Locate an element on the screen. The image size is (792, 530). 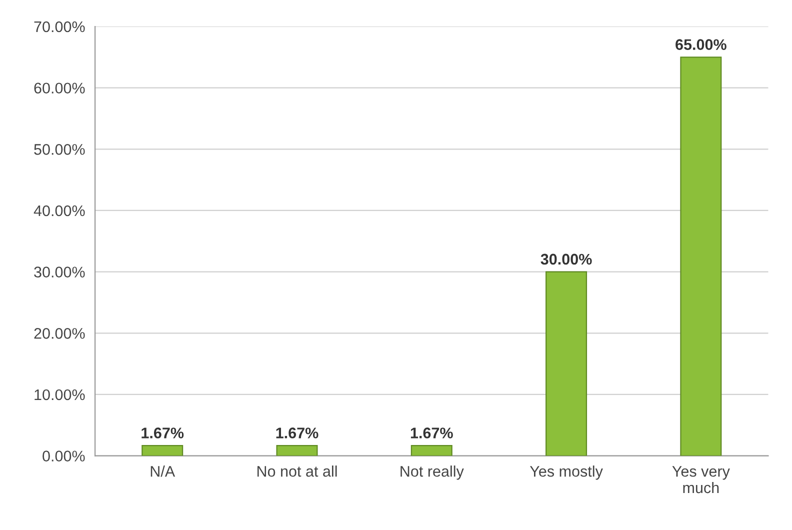
data-label: 30.00% is located at coordinates (566, 259).